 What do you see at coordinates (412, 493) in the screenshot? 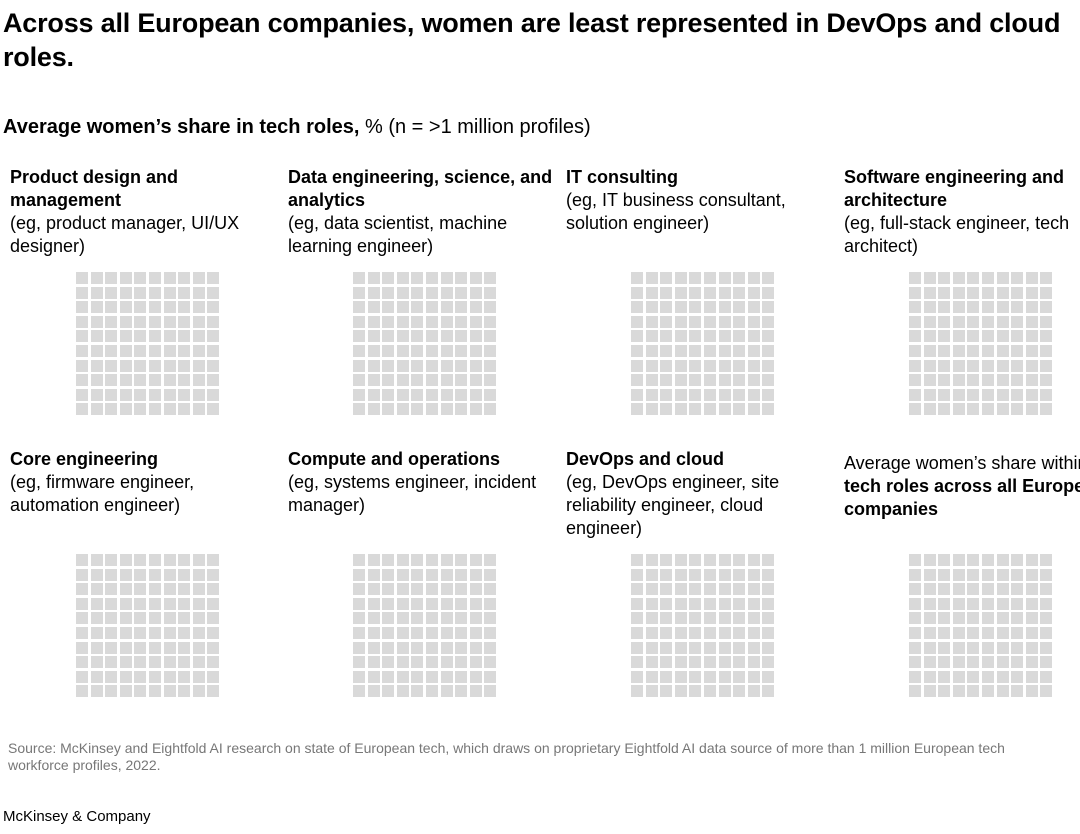
I see `panel-examples: (eg, systems engineer, incident manager)` at bounding box center [412, 493].